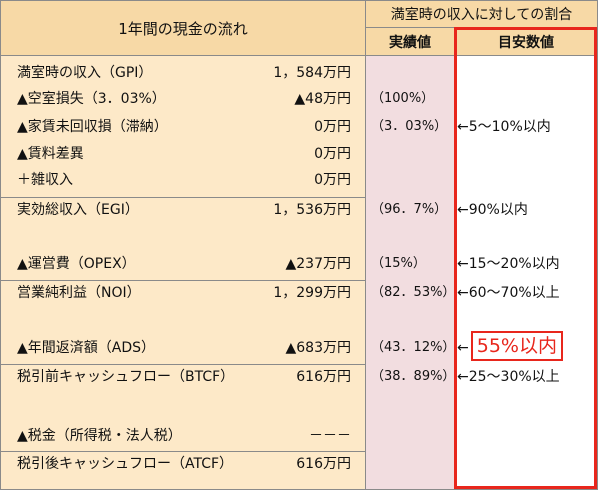 The image size is (600, 492). What do you see at coordinates (299, 436) in the screenshot?
I see `table-row: ▲税金（所得税・法人税） －－－` at bounding box center [299, 436].